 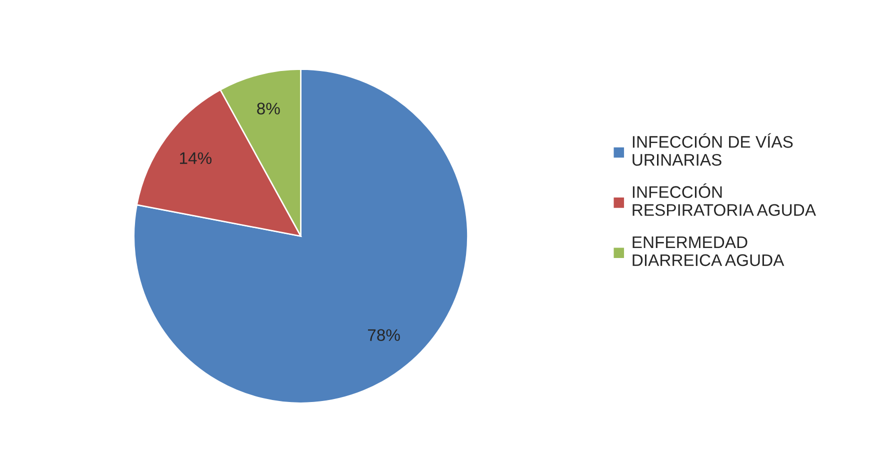 What do you see at coordinates (712, 149) in the screenshot?
I see `legend-label: INFECCIÓN DE VÍAS URINARIAS` at bounding box center [712, 149].